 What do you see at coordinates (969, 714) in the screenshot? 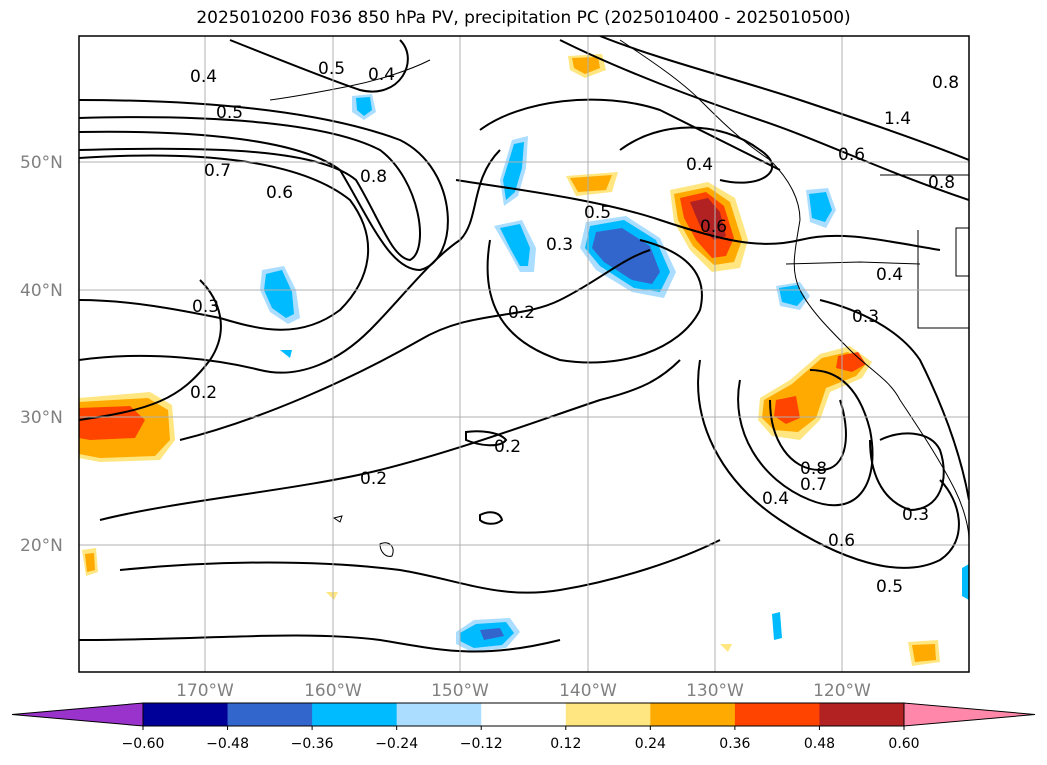
I see `colorbar-extend-high` at bounding box center [969, 714].